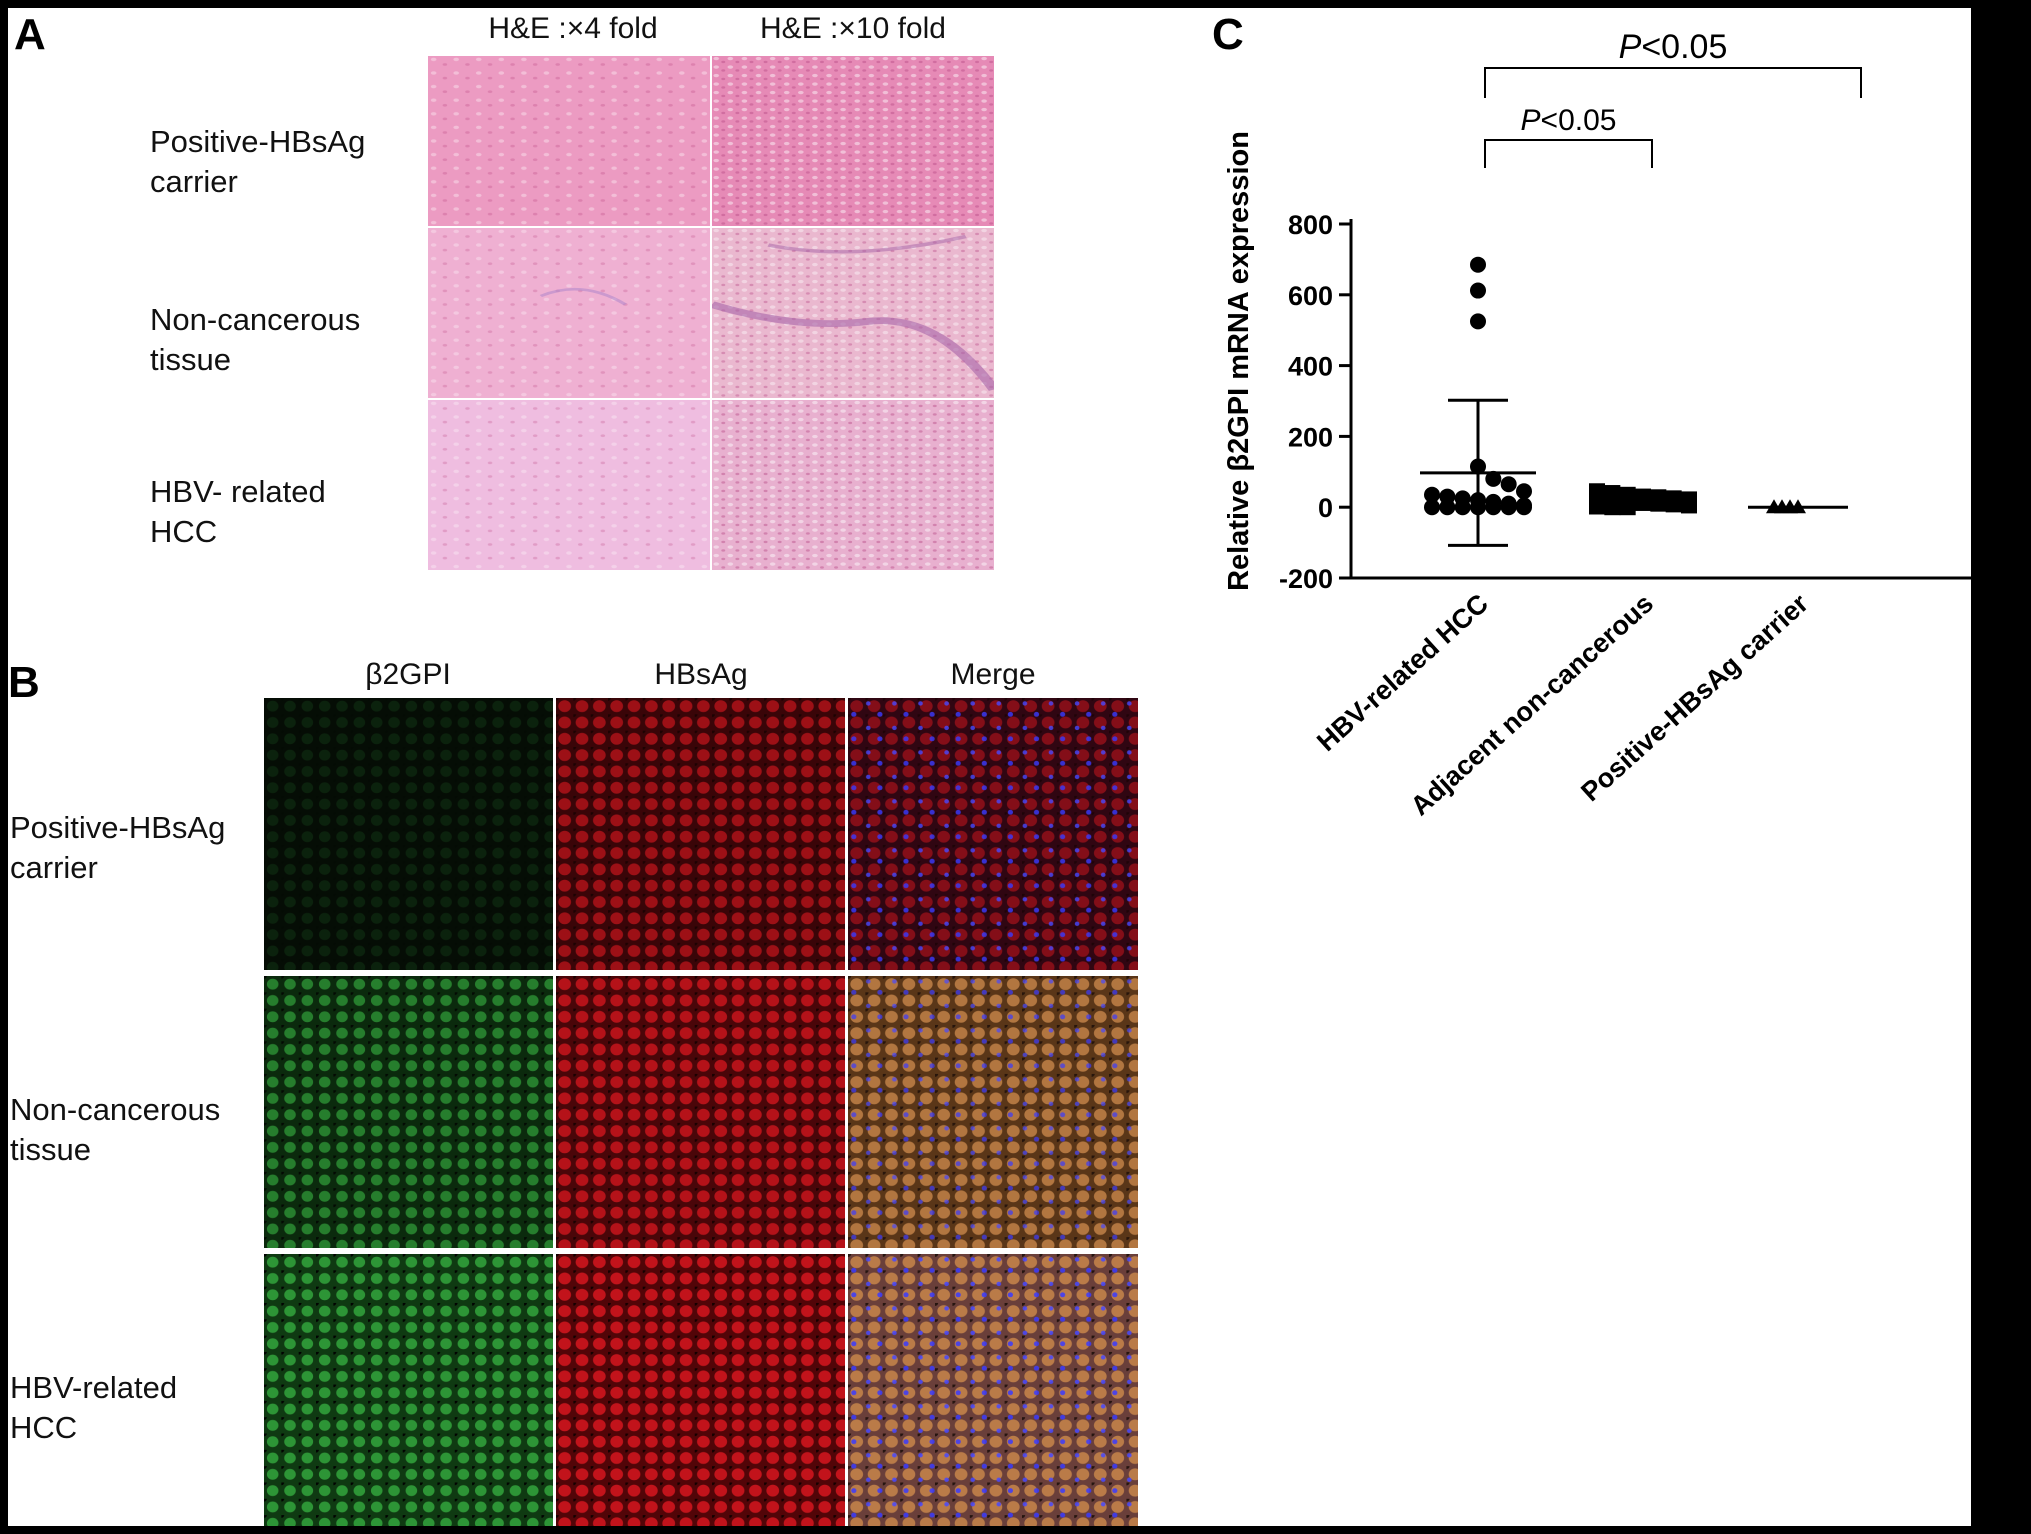  What do you see at coordinates (569, 141) in the screenshot?
I see `he-4x-carrier-image` at bounding box center [569, 141].